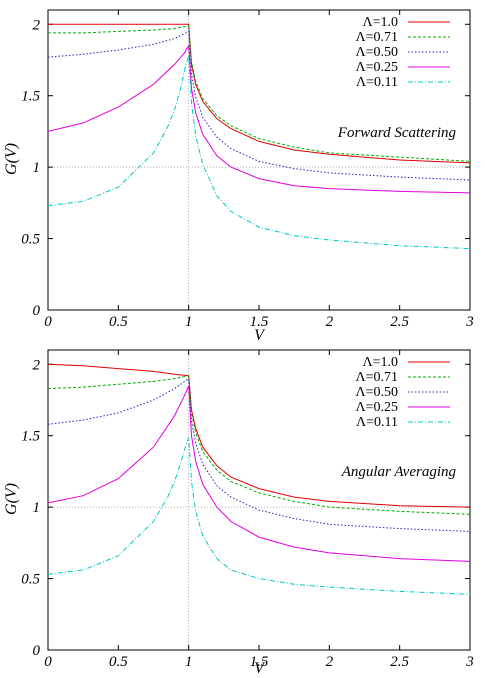  What do you see at coordinates (399, 472) in the screenshot?
I see `chart-annotation: Angular Averaging` at bounding box center [399, 472].